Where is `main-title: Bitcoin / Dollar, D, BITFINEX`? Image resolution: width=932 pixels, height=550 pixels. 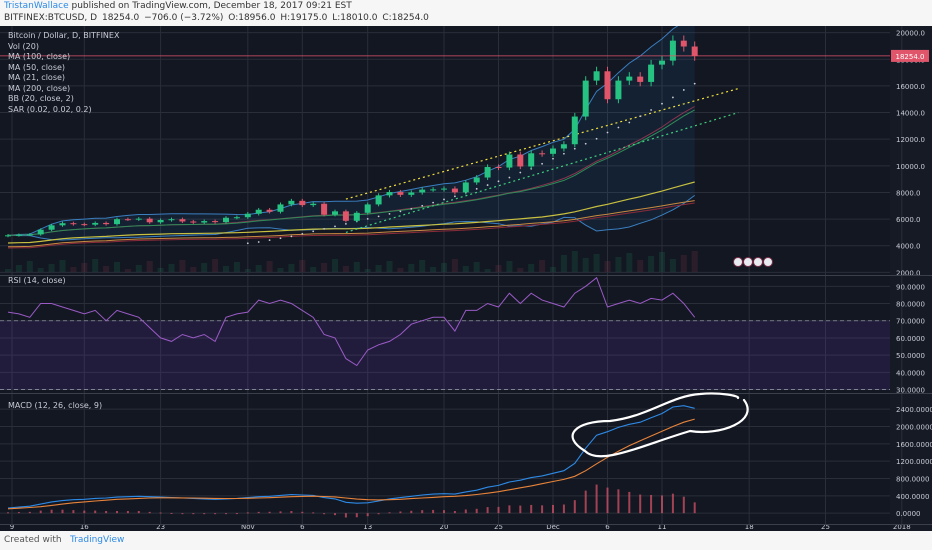 main-title: Bitcoin / Dollar, D, BITFINEX is located at coordinates (64, 35).